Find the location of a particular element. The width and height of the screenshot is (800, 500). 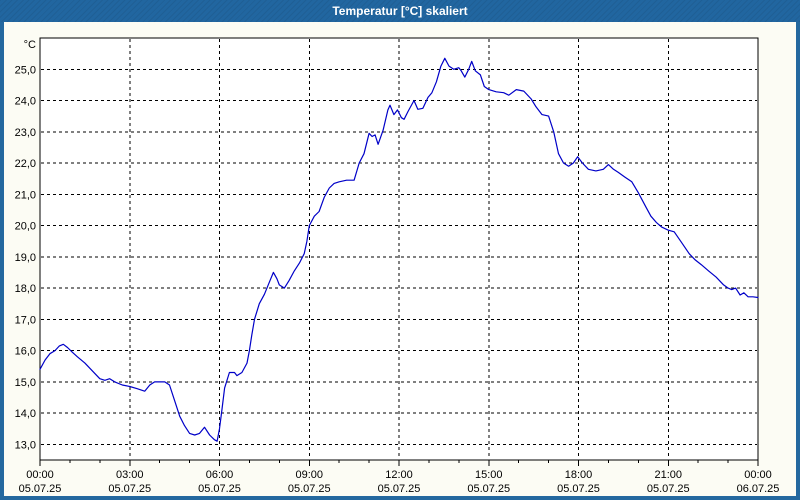

y-tick-label: 16,0 is located at coordinates (25, 352).